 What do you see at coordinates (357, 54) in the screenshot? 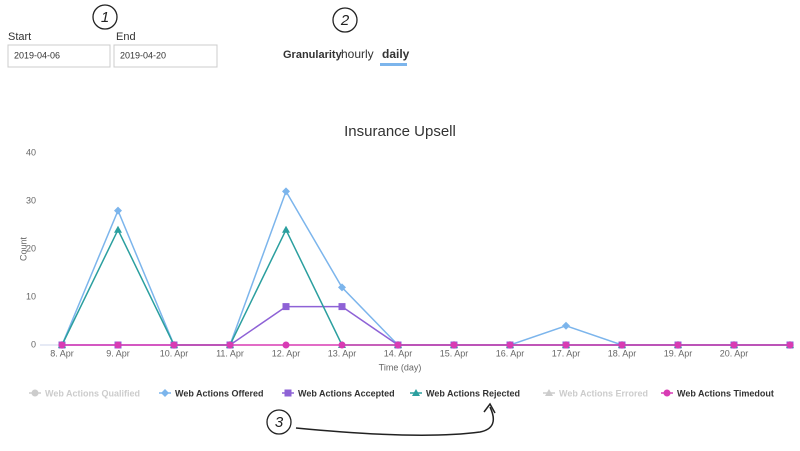
I see `granularity-option: hourly` at bounding box center [357, 54].